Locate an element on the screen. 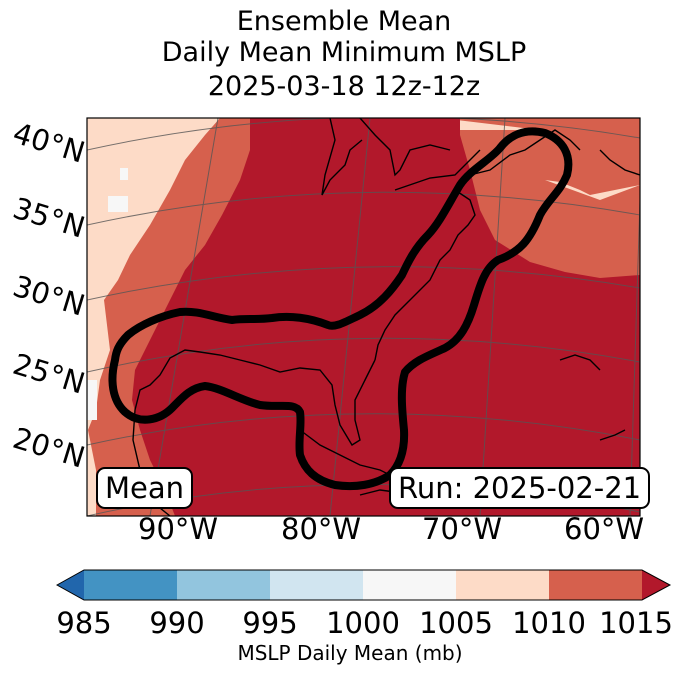  colorbar-tick: 1000 is located at coordinates (363, 623).